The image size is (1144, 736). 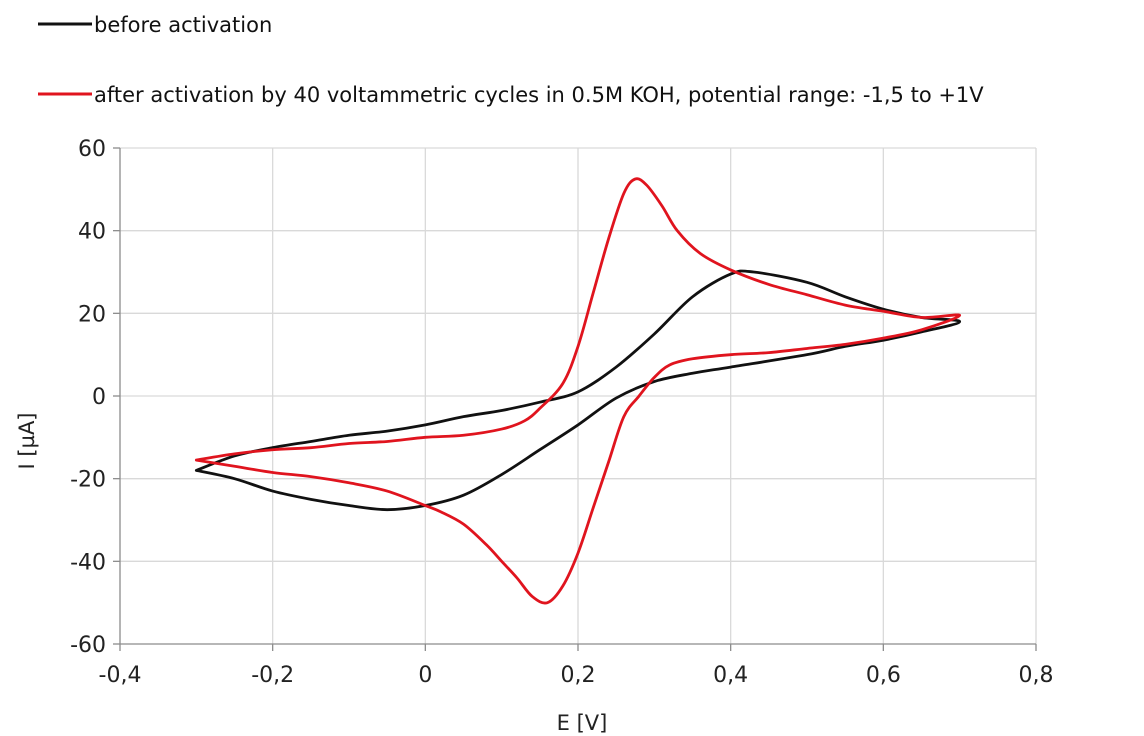 What do you see at coordinates (92, 149) in the screenshot?
I see `y-tick-label: 60` at bounding box center [92, 149].